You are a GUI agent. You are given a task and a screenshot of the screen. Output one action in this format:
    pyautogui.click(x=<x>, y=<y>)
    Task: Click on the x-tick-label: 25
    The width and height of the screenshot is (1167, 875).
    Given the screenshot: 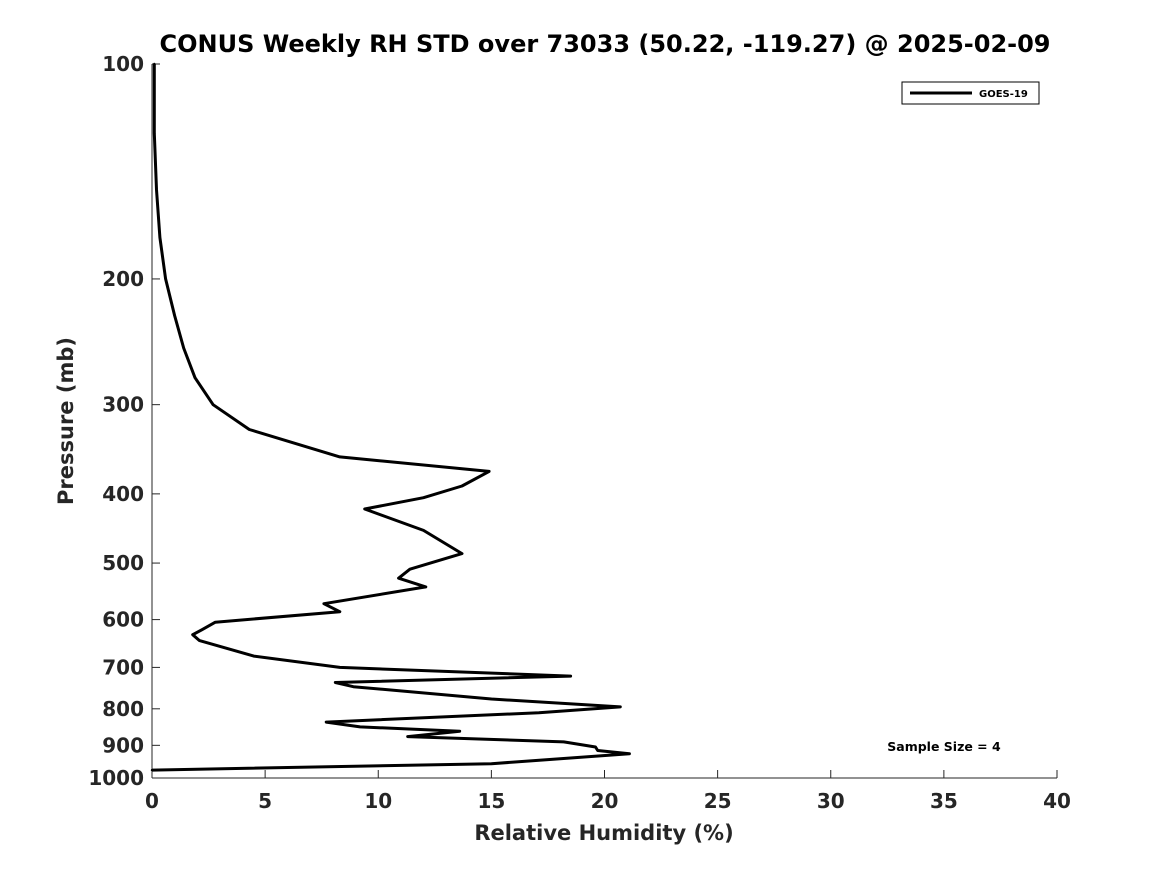 What is the action you would take?
    pyautogui.click(x=718, y=801)
    